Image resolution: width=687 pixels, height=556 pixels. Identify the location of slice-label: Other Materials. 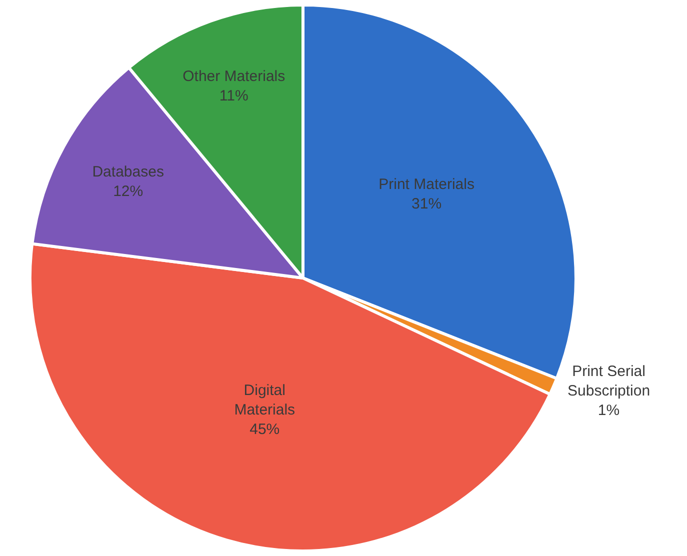
(234, 76).